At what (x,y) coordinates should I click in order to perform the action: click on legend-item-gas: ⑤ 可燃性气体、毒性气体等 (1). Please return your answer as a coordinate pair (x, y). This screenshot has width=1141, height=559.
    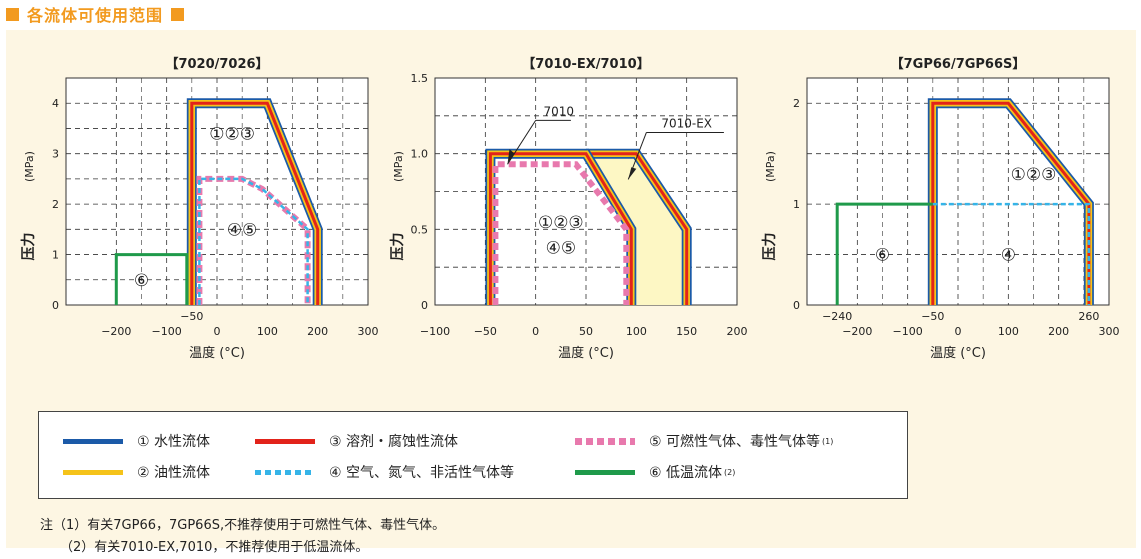
    Looking at the image, I should click on (704, 441).